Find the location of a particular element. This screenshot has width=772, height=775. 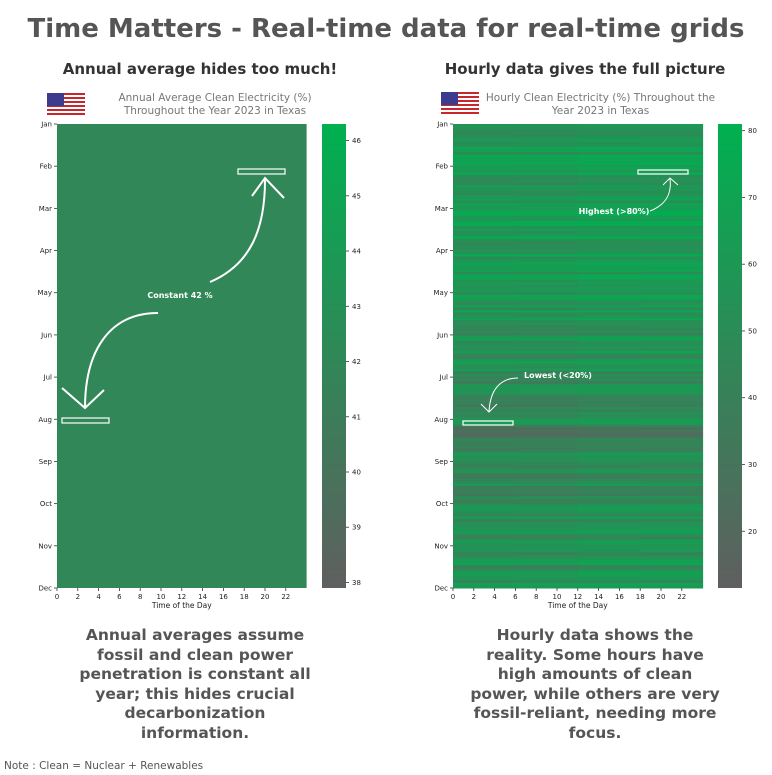

y-tick-label: Apr is located at coordinates (46, 251).